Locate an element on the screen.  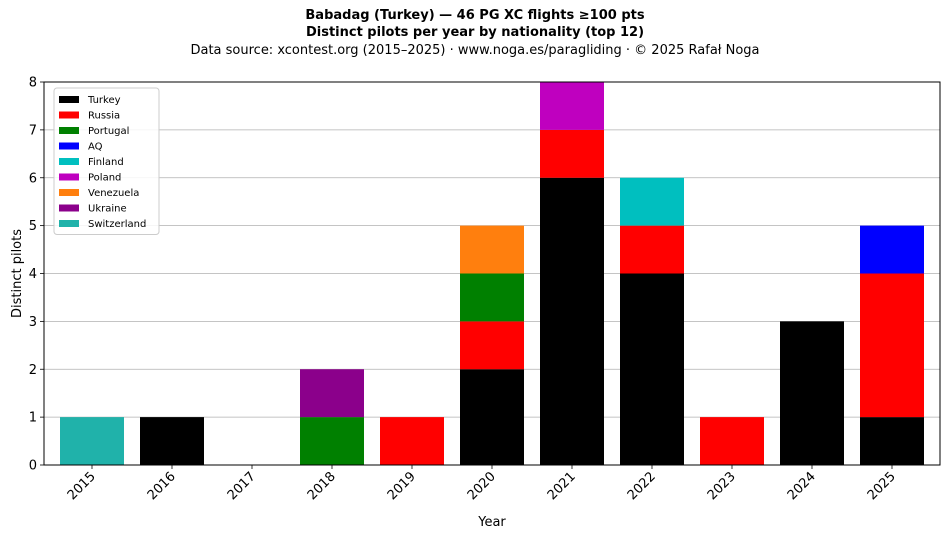
x-tick-label: 2017 is located at coordinates (242, 486).